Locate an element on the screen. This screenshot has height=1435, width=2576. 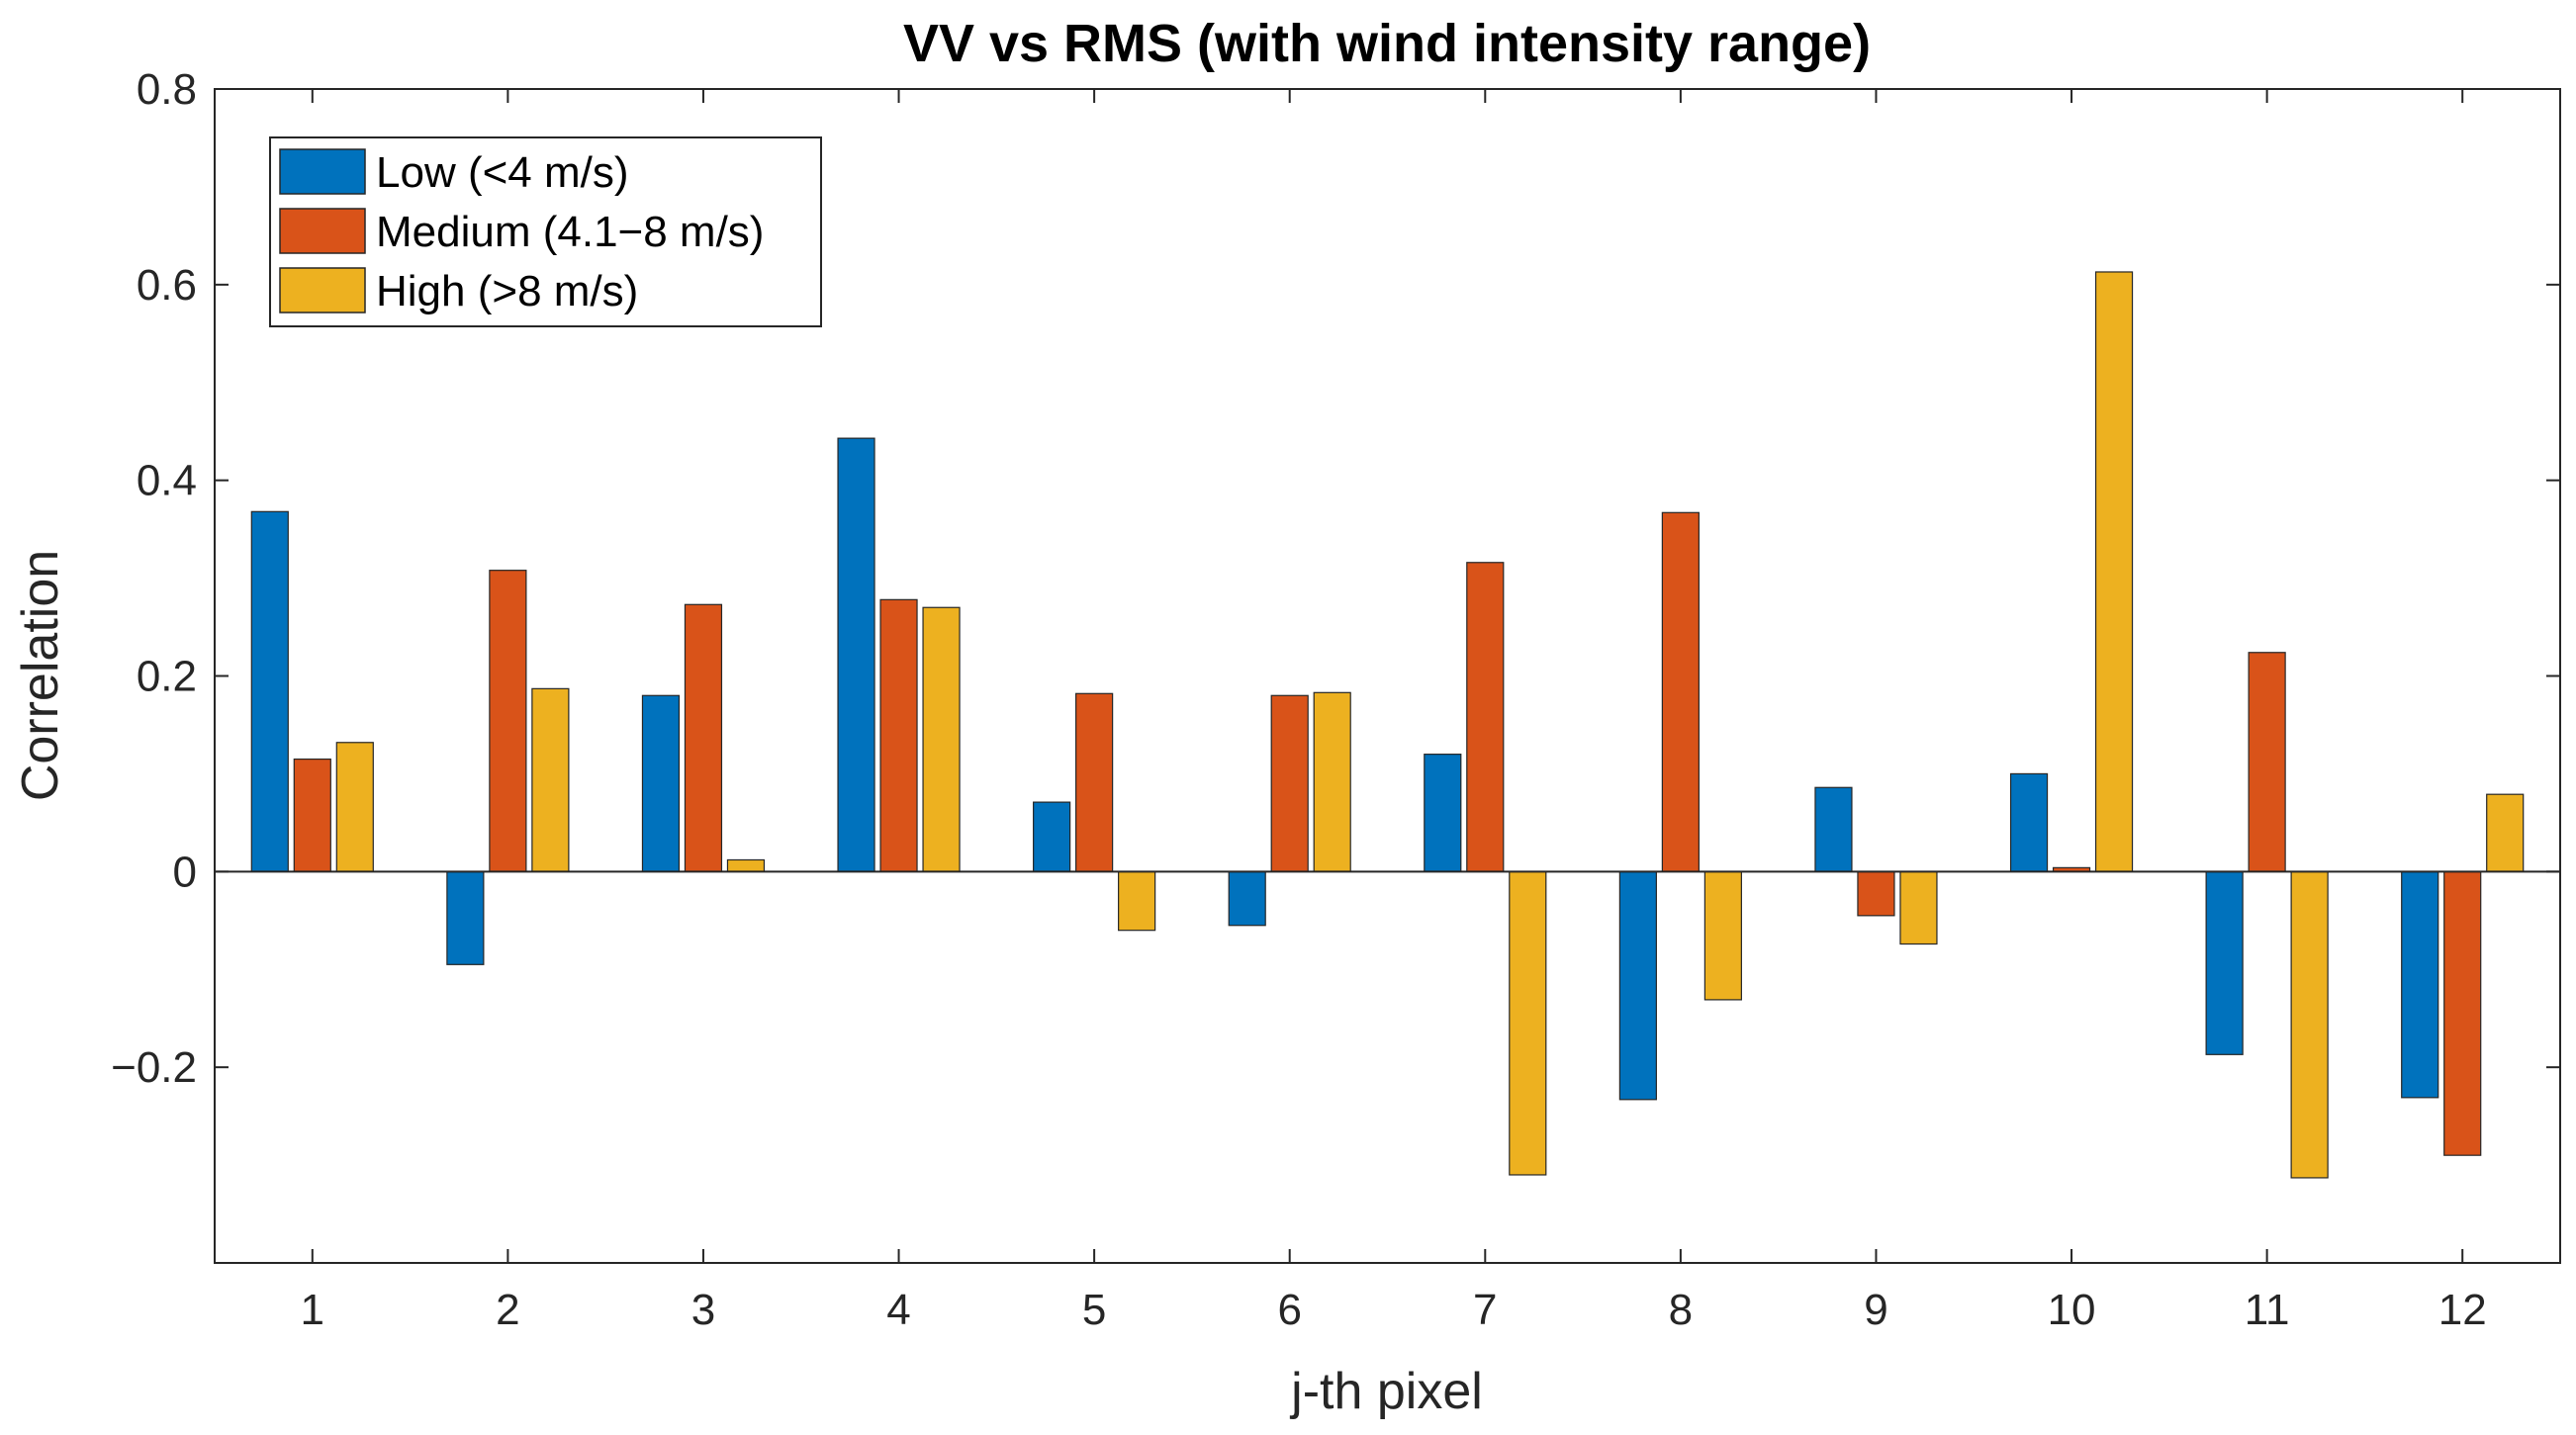
y-tick-label: 0.8 is located at coordinates (167, 89).